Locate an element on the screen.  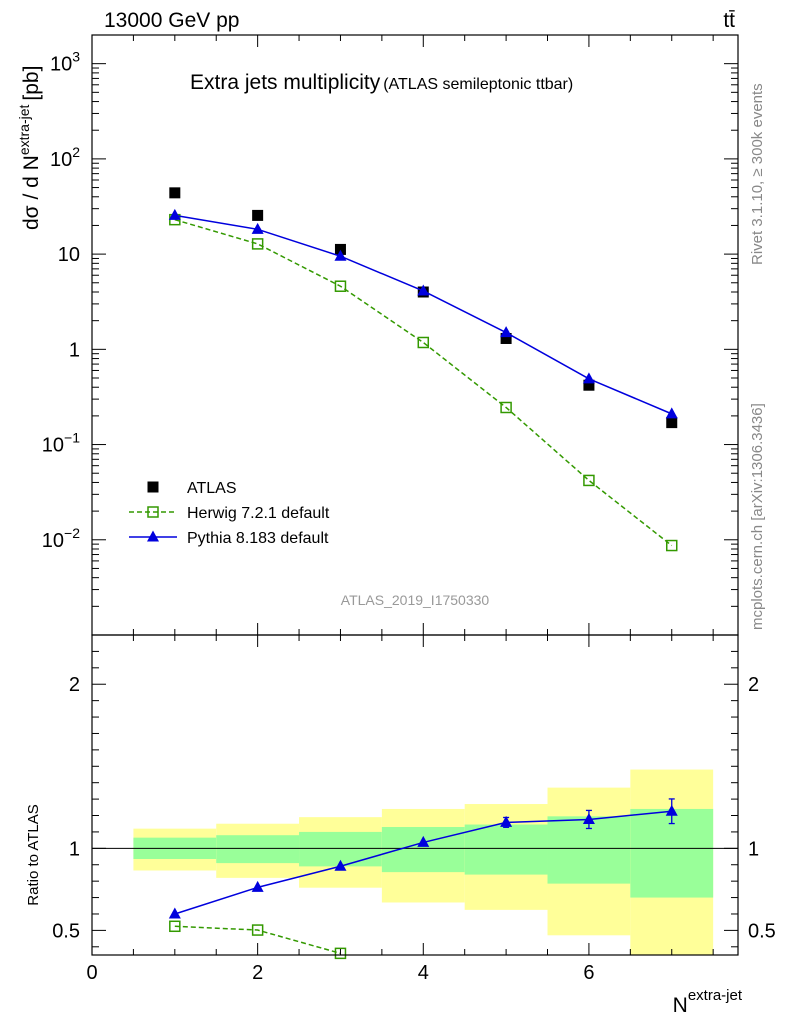
ratio-series-layer is located at coordinates (415, 879).